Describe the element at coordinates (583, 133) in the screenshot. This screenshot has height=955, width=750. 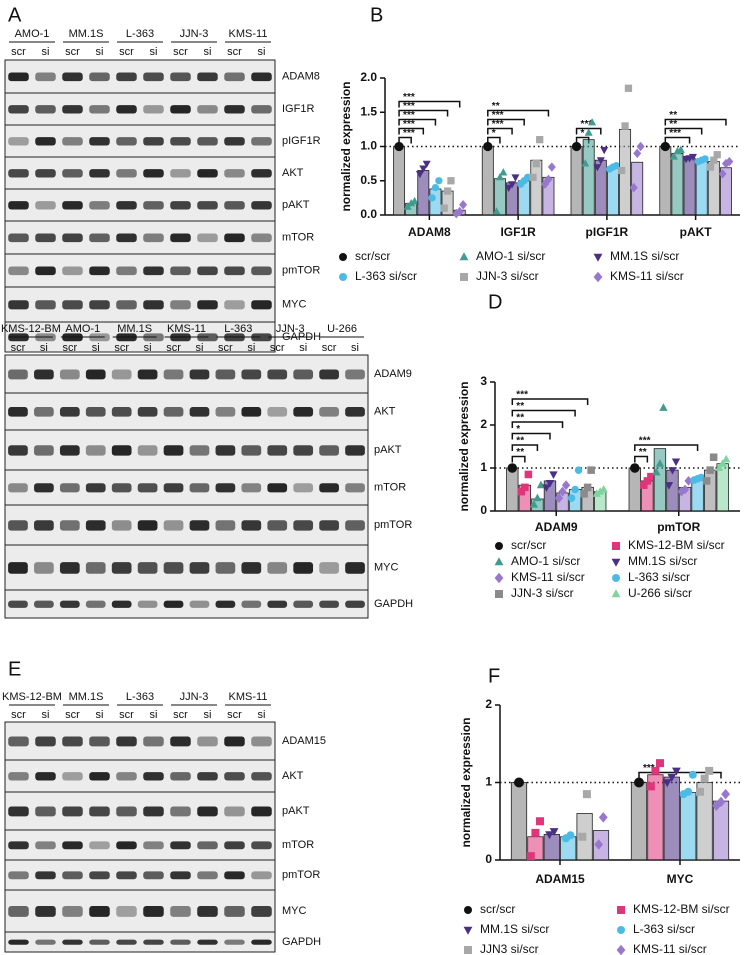
I see `significance-label: *` at that location.